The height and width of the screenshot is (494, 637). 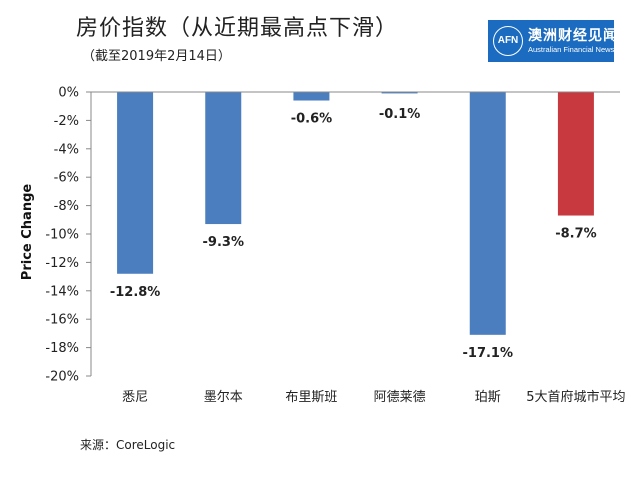 What do you see at coordinates (62, 235) in the screenshot?
I see `y-tick-label: -10%` at bounding box center [62, 235].